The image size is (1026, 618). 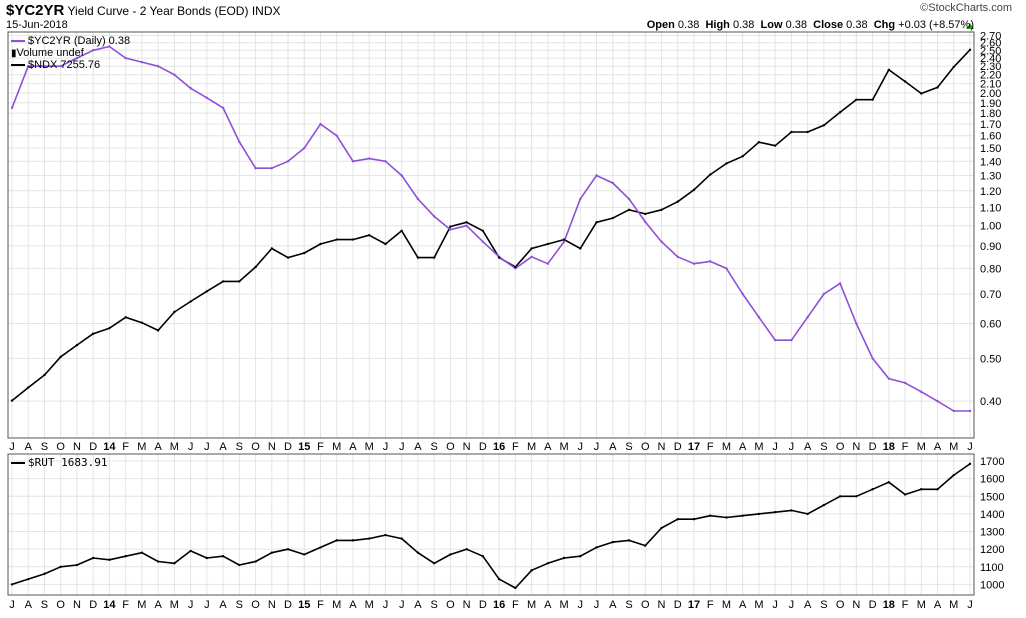 I want to click on lower-y-tick-label: 1100, so click(x=992, y=568).